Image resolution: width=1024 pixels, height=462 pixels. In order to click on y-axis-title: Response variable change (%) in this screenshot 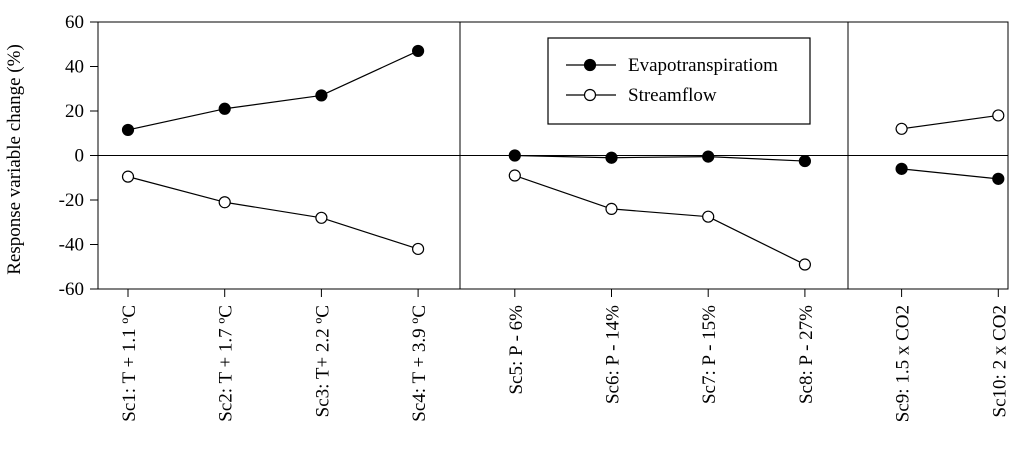, I will do `click(14, 159)`.